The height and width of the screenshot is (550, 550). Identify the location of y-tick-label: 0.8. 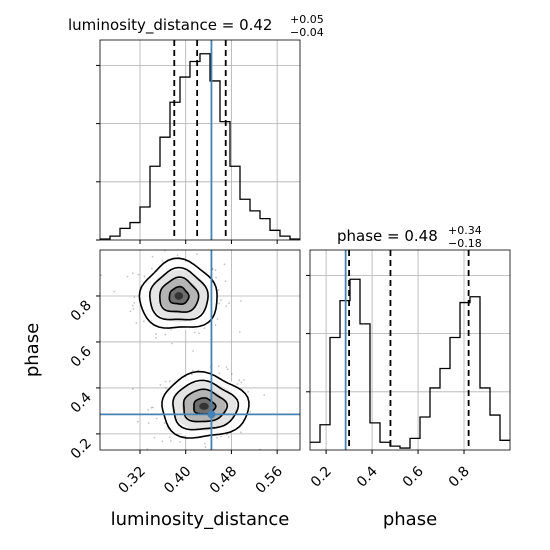
(81, 310).